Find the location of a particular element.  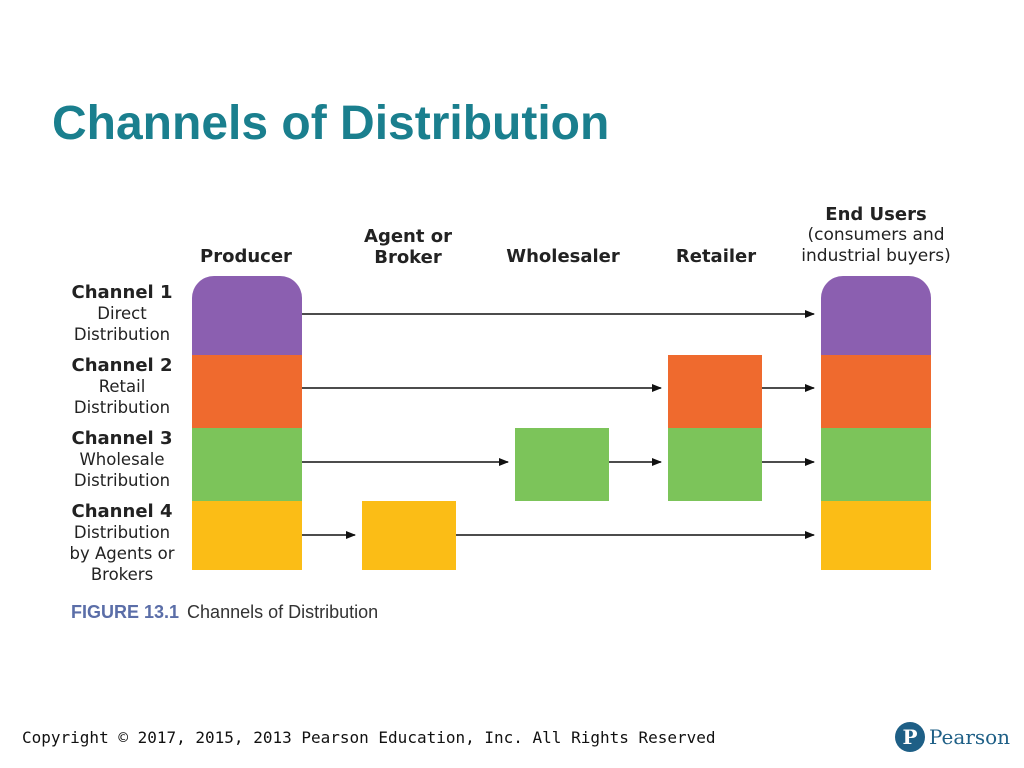

slide-title: Channels of Distribution is located at coordinates (331, 123).